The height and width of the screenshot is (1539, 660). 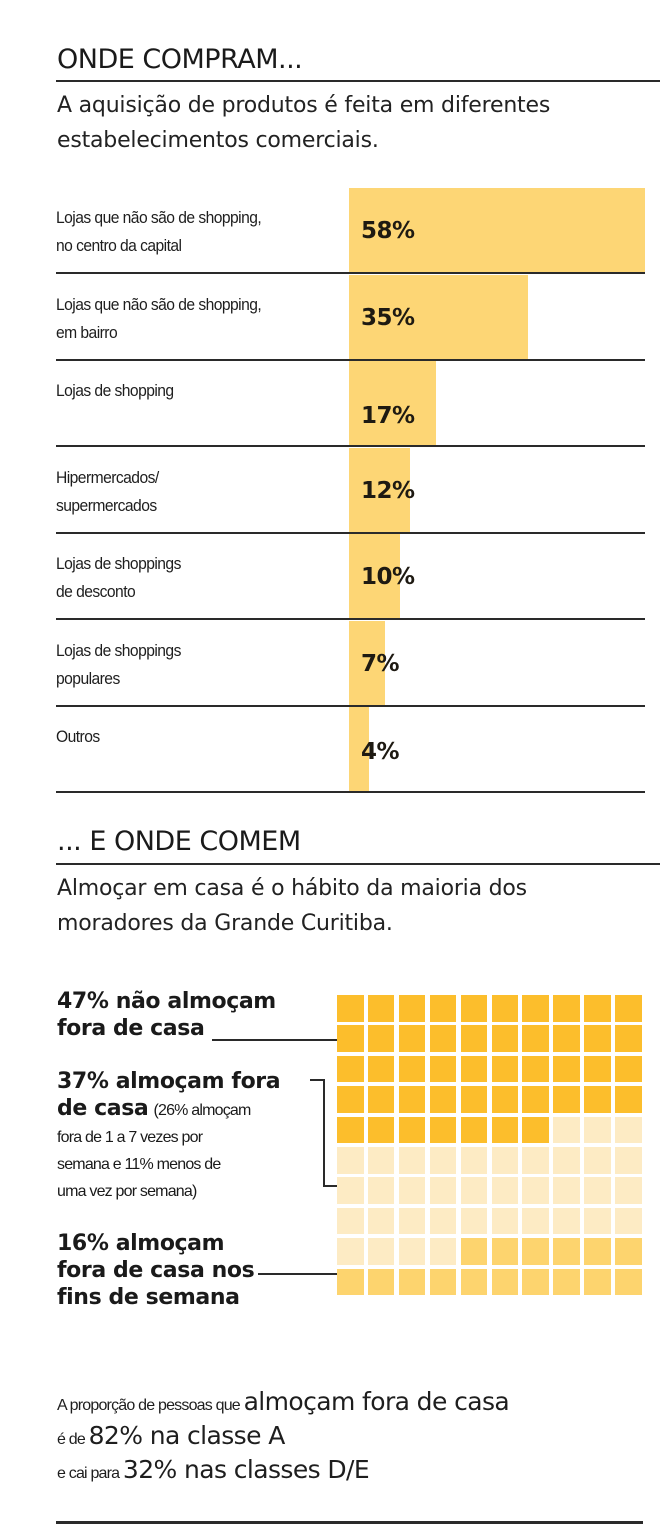 I want to click on bar-row: Lojas de shoppings populares 7%, so click(x=350, y=663).